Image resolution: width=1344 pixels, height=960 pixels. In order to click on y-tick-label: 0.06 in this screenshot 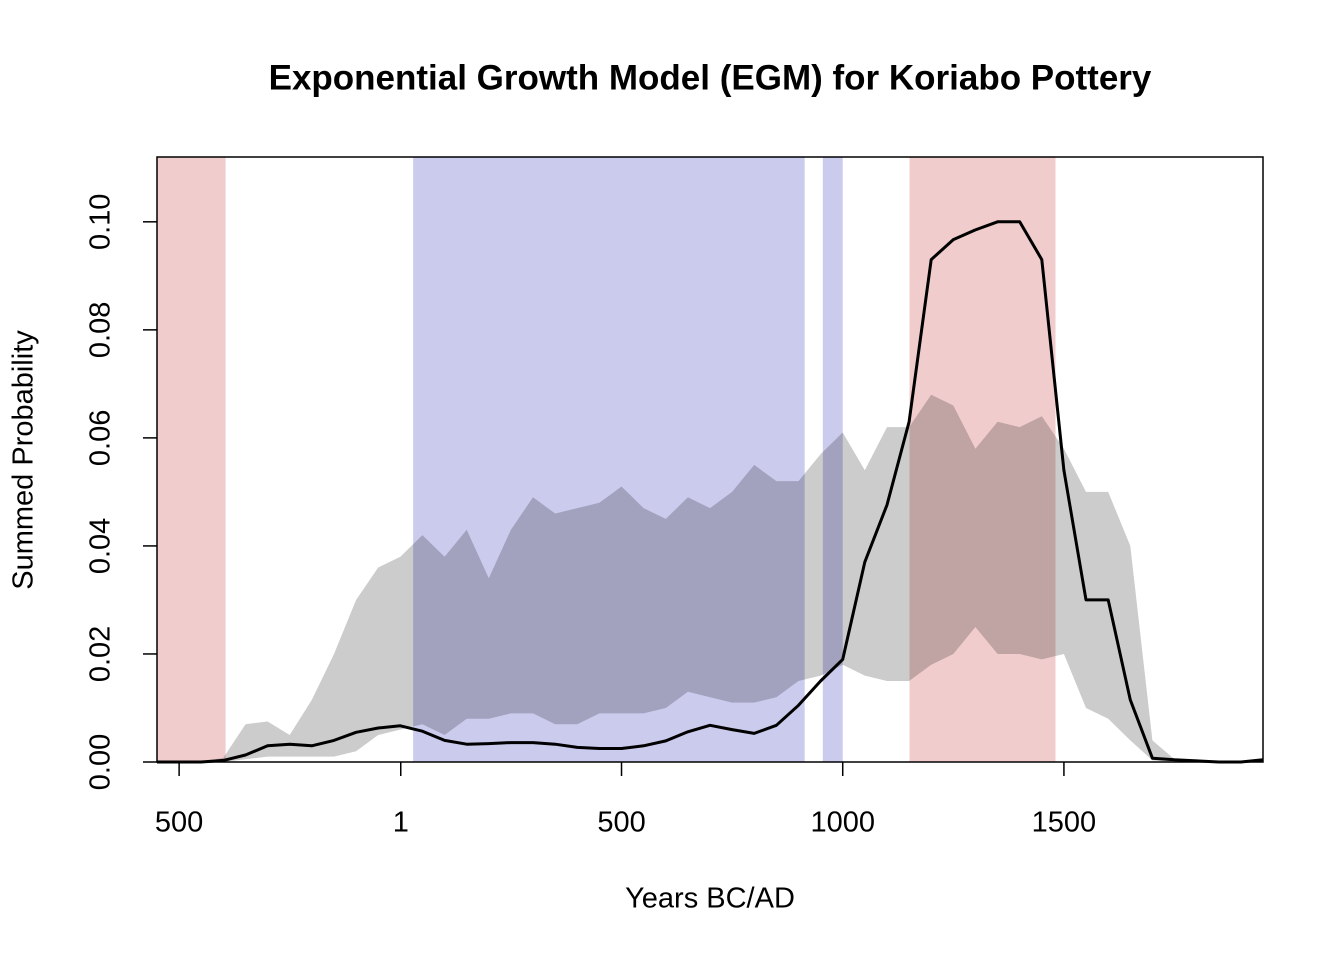, I will do `click(101, 438)`.